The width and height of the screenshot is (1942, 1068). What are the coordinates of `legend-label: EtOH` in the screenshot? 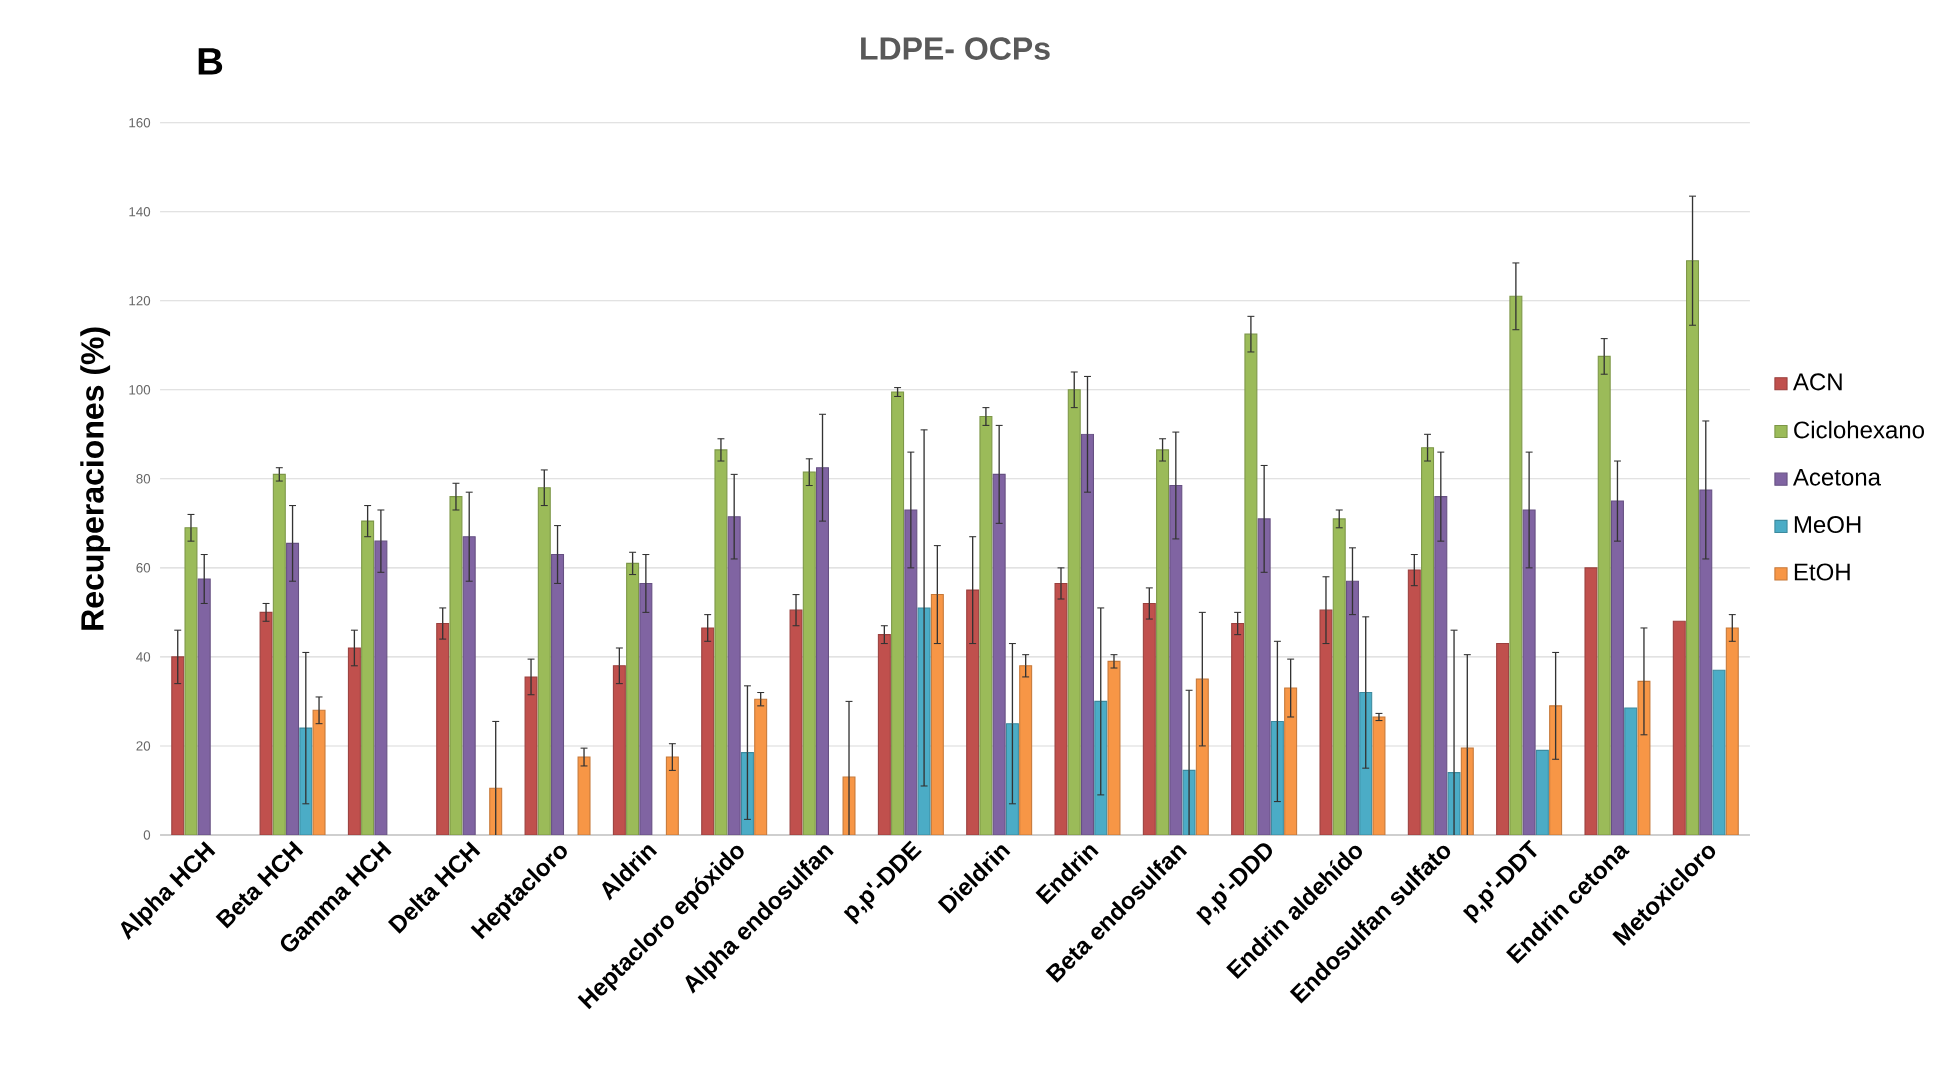 It's located at (1822, 572).